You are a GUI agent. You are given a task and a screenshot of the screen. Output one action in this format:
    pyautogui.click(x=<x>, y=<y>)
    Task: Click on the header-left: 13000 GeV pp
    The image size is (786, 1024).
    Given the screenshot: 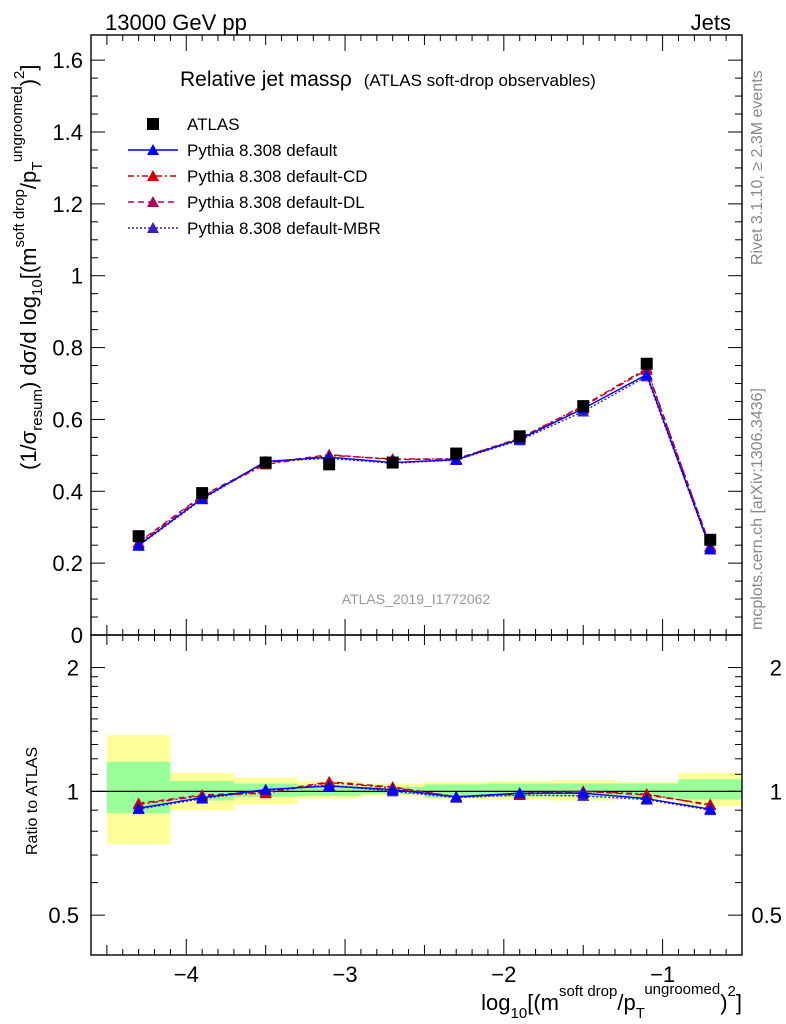 What is the action you would take?
    pyautogui.click(x=176, y=22)
    